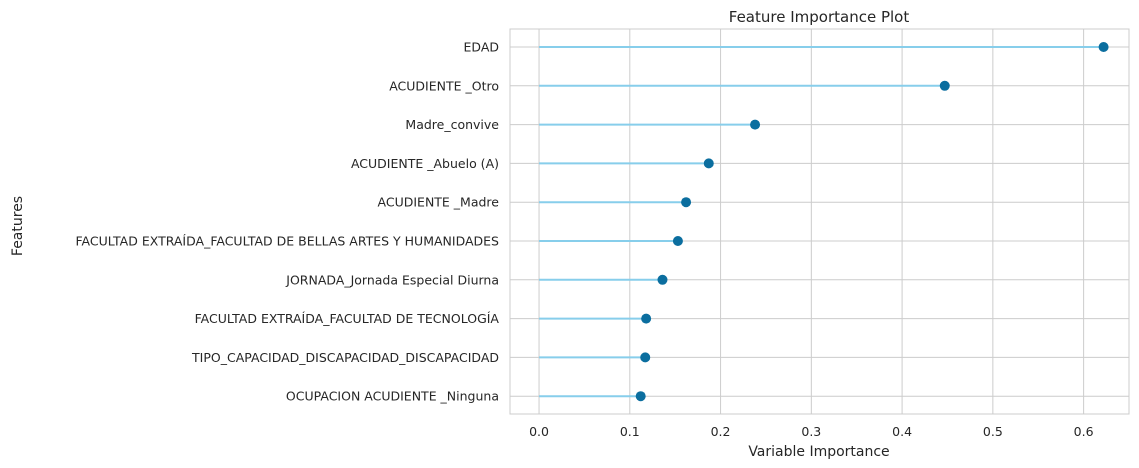  I want to click on category-label: FACULTAD EXTRAÍDA_FACULTAD DE TECNOLOGÍA, so click(347, 318).